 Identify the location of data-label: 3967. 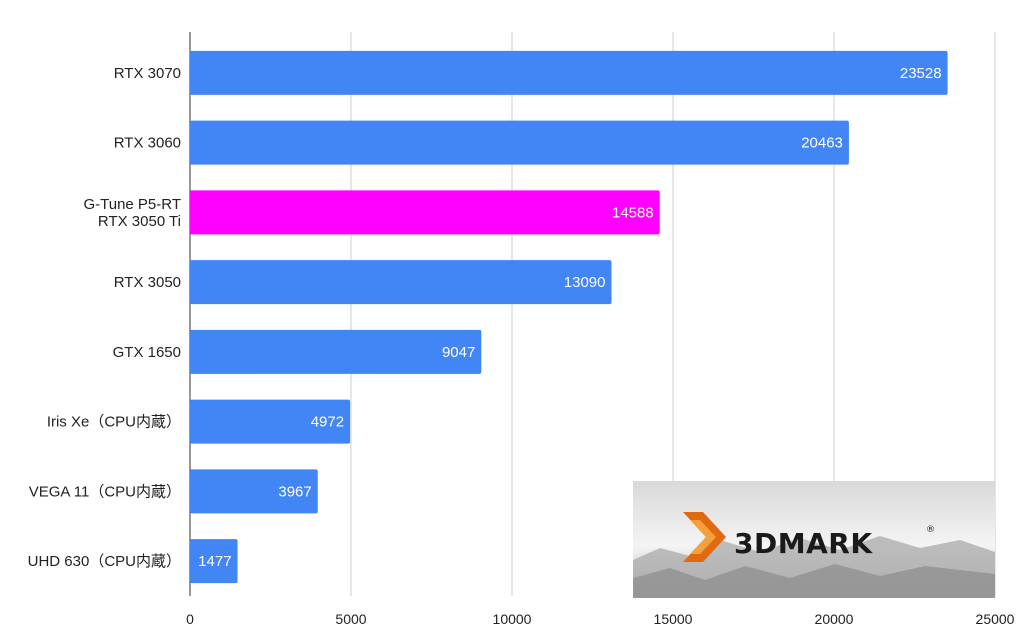
(294, 491).